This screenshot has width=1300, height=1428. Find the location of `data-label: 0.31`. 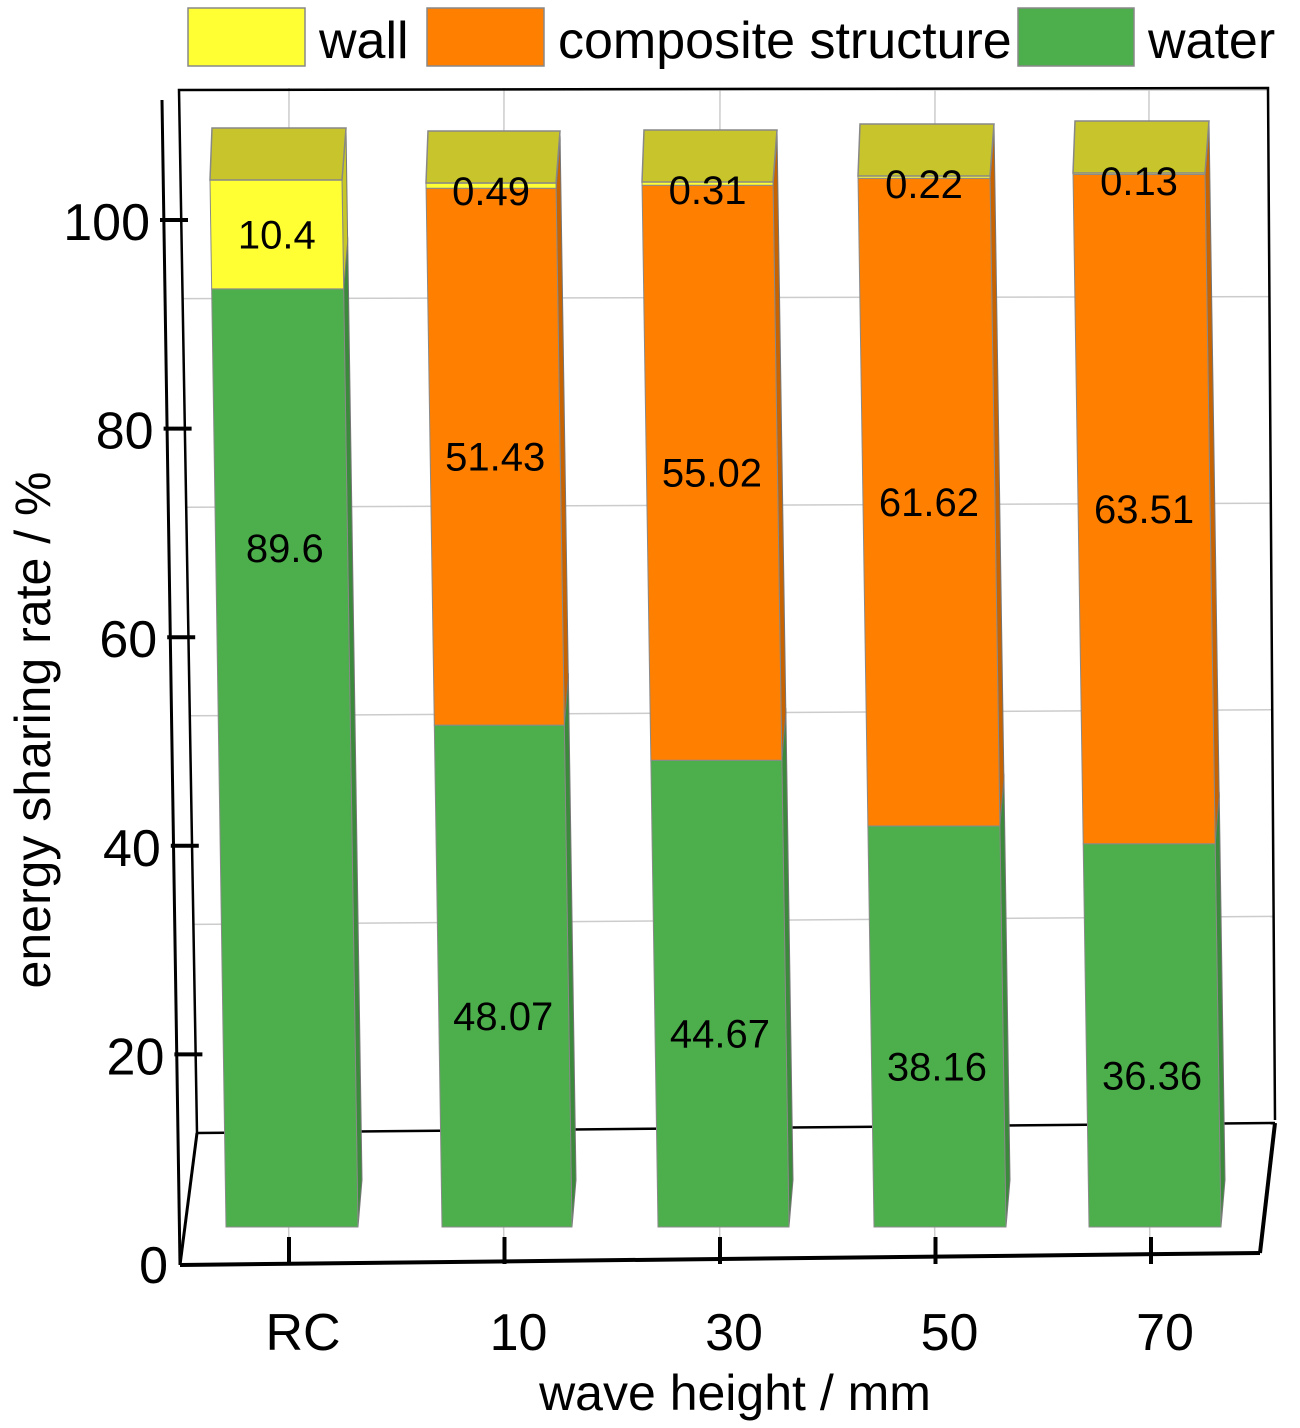

data-label: 0.31 is located at coordinates (708, 191).